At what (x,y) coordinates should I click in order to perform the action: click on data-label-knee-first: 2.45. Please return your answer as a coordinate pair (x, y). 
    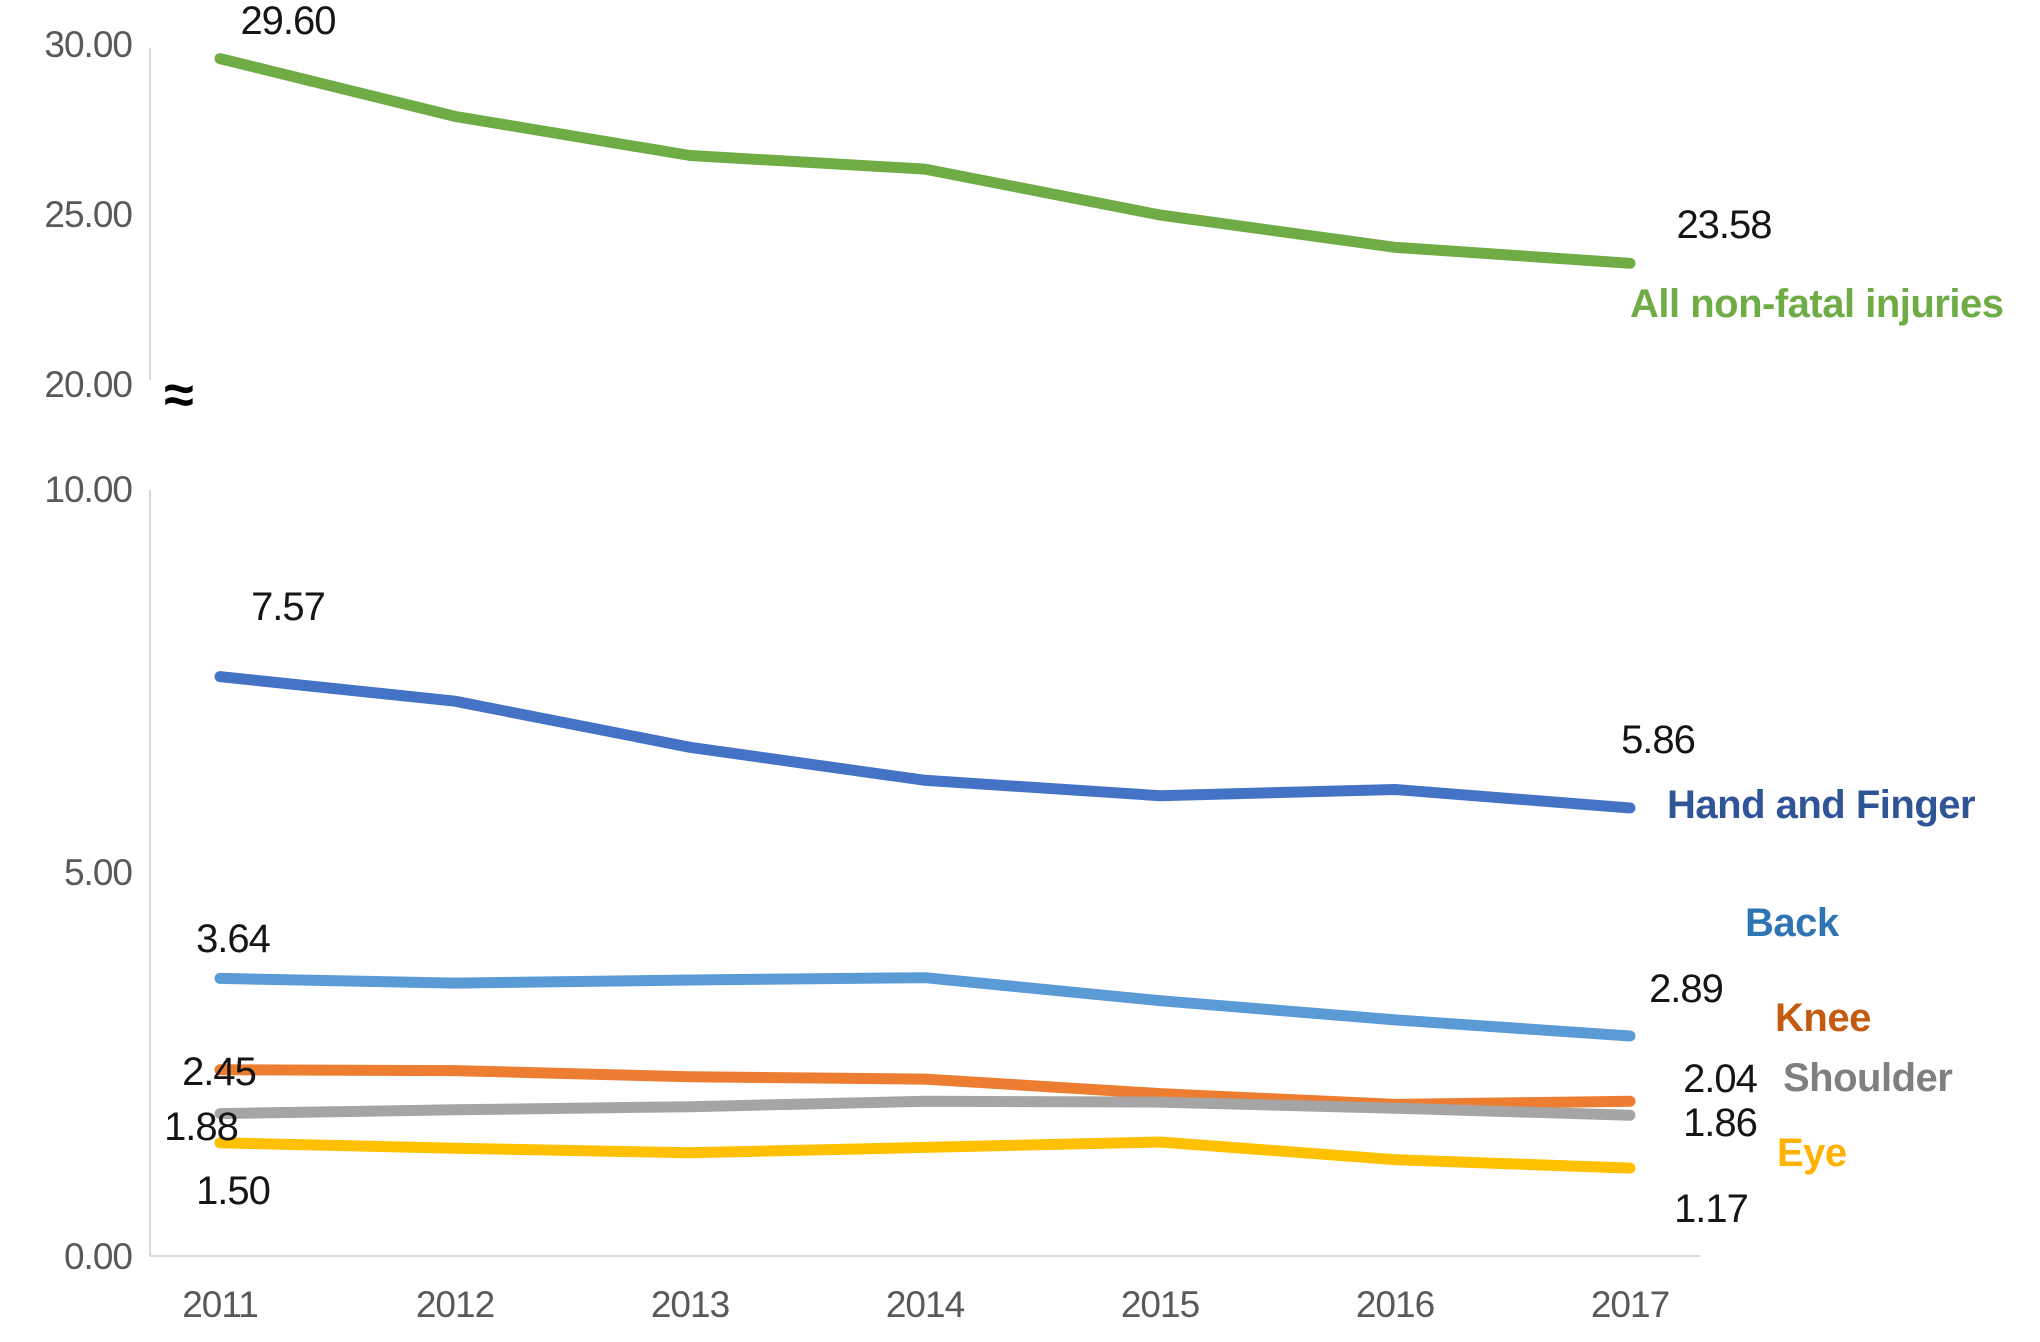
    Looking at the image, I should click on (219, 1072).